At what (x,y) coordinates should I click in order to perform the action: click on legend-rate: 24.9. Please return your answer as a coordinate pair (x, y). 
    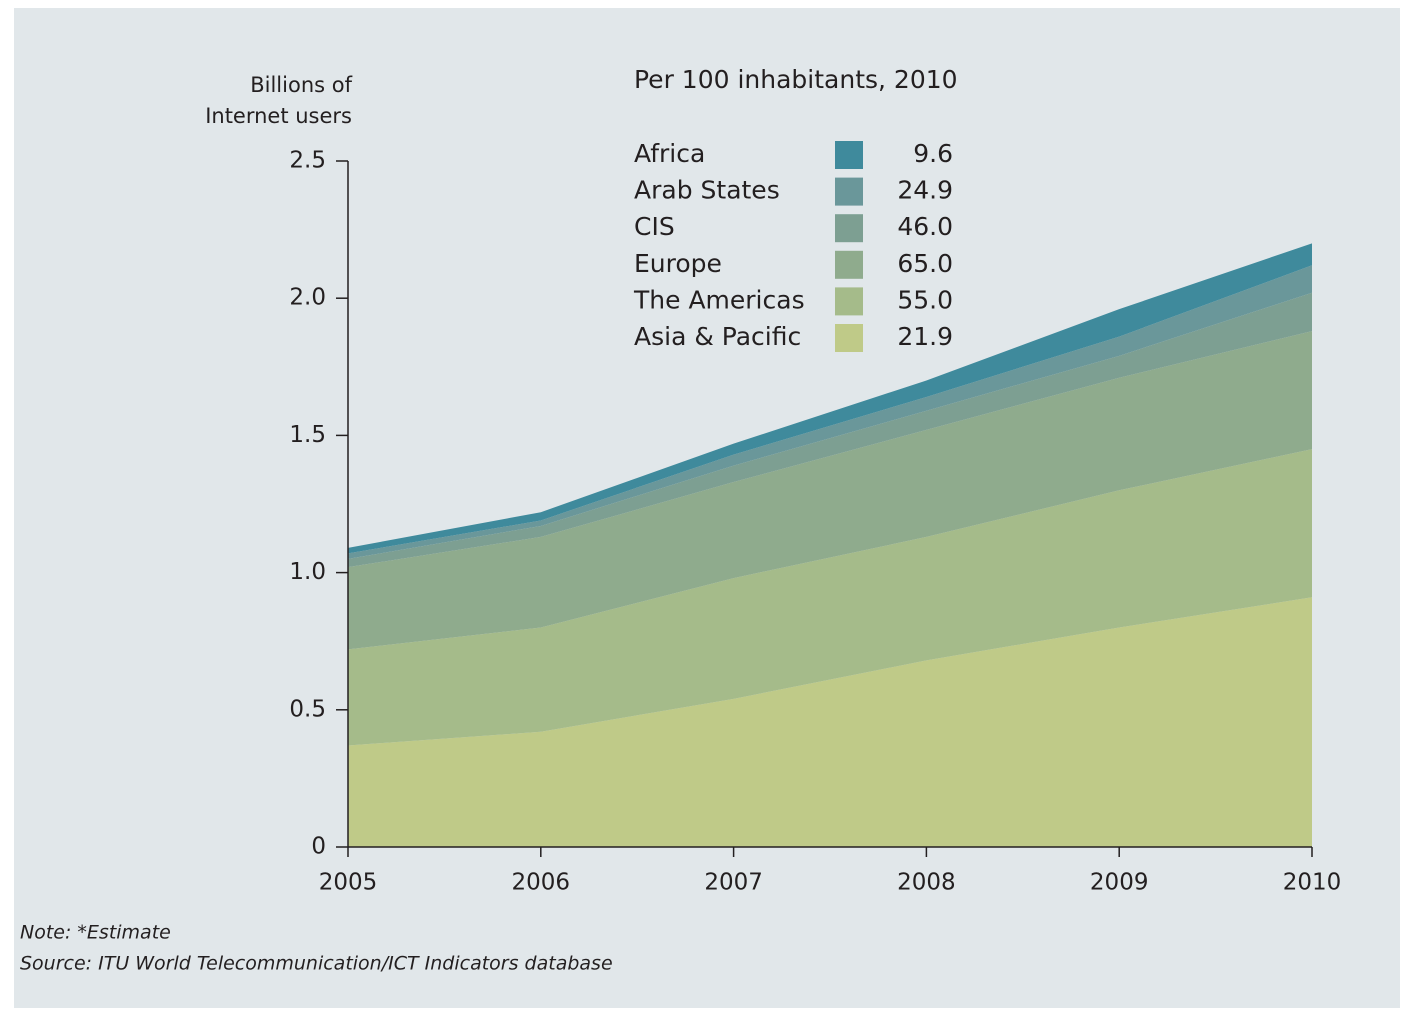
    Looking at the image, I should click on (925, 190).